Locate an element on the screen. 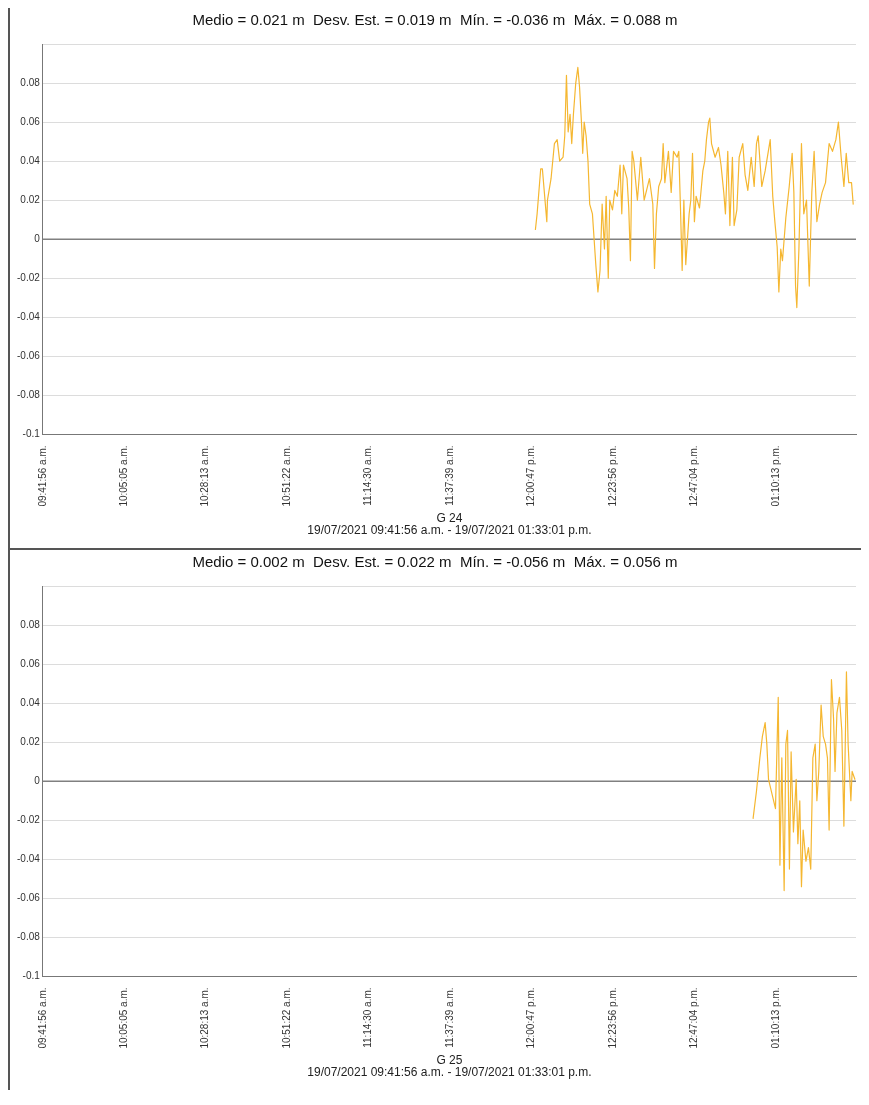 Image resolution: width=869 pixels, height=1105 pixels. chart-title: Medio = 0.021 m Desv. Est. = 0.019 m Mín. = -0.036 m Máx. = 0.088 m is located at coordinates (435, 20).